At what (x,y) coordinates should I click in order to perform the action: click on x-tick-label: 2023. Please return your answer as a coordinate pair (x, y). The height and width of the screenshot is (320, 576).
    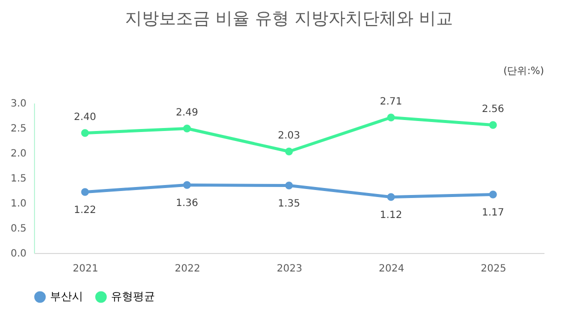
    Looking at the image, I should click on (289, 269).